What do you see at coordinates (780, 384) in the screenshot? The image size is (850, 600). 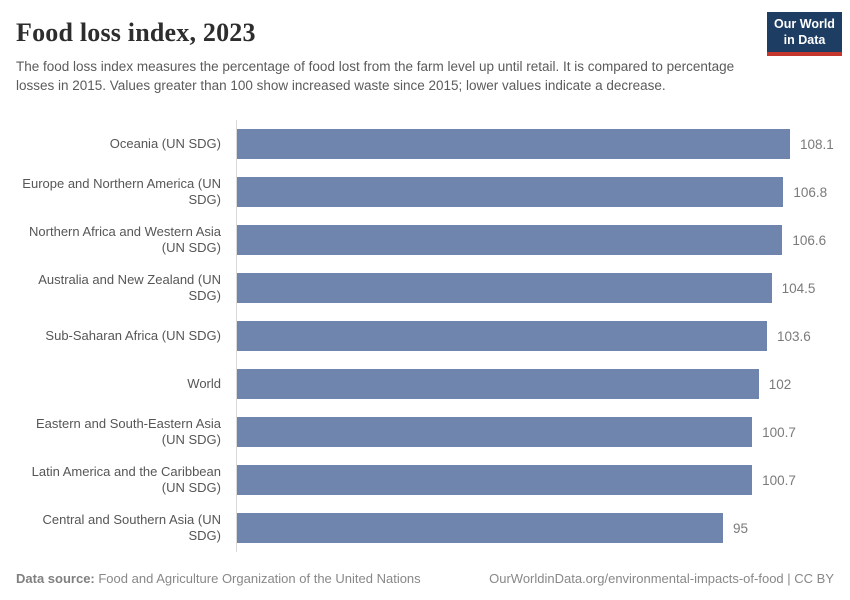 I see `value-label: 102` at bounding box center [780, 384].